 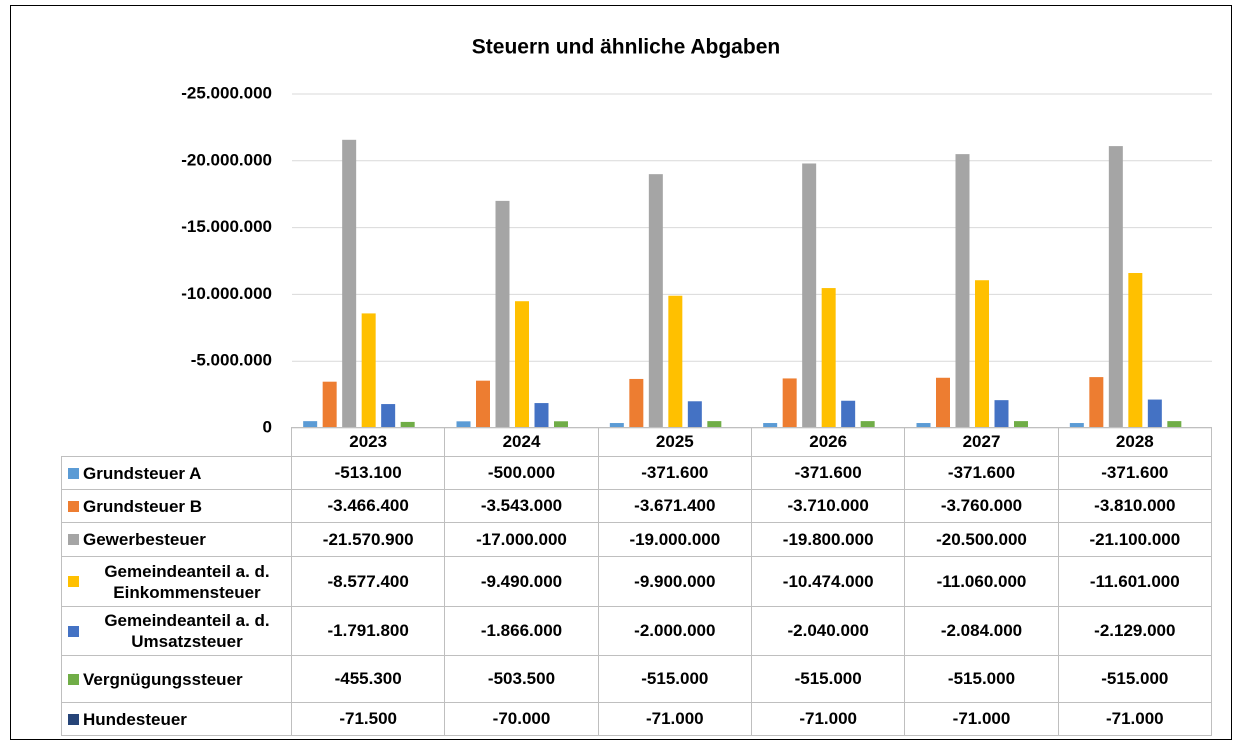 What do you see at coordinates (981, 631) in the screenshot?
I see `table-value-cell: -2.084.000` at bounding box center [981, 631].